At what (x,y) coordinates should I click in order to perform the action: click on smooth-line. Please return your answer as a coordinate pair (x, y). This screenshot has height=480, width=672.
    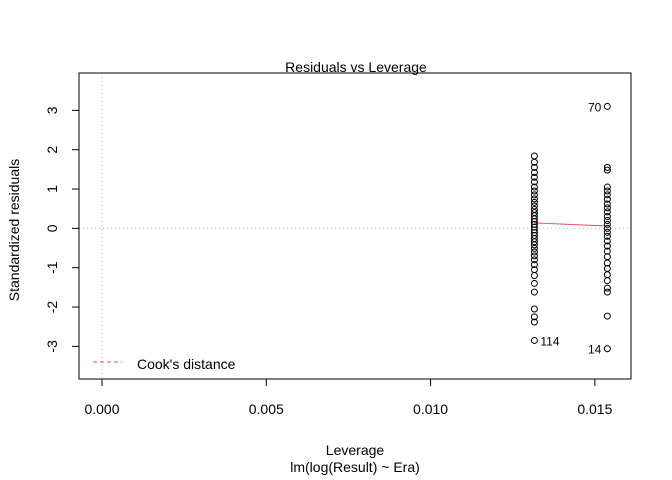
    Looking at the image, I should click on (571, 224).